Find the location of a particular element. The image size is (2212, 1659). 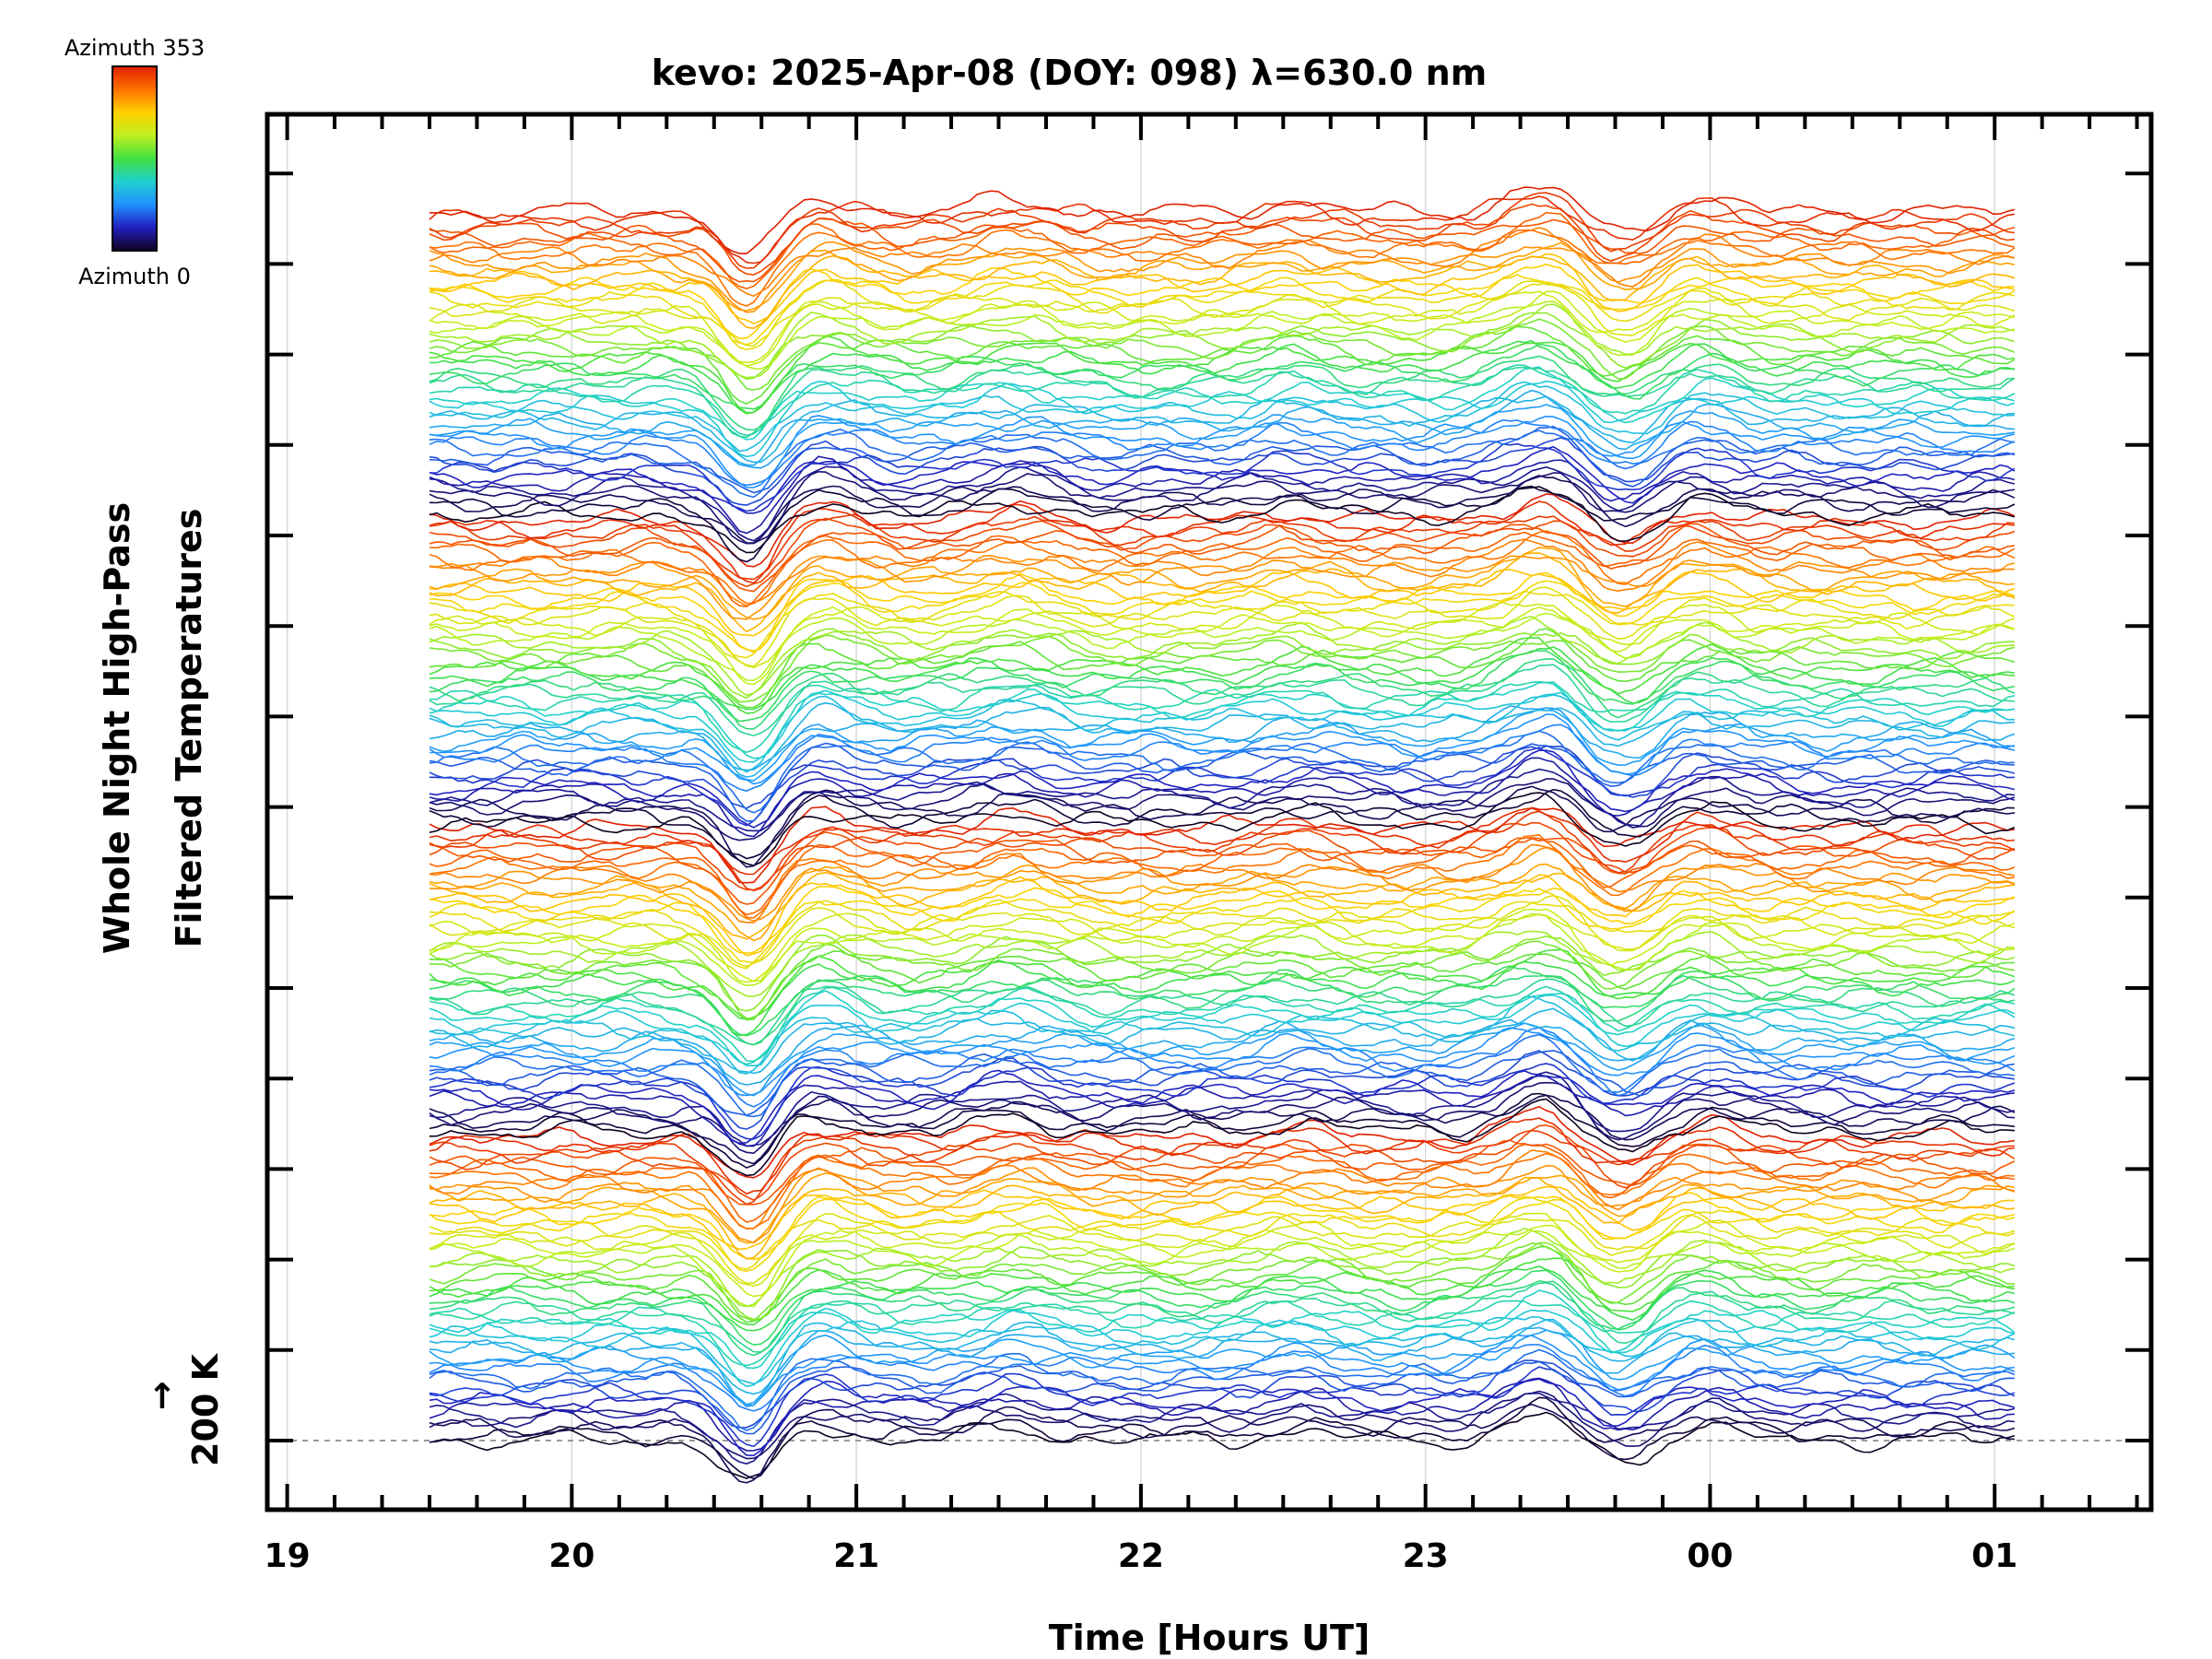

chart-title: kevo: 2025-Apr-08 (DOY: 098) λ=630.0 nm is located at coordinates (1069, 73).